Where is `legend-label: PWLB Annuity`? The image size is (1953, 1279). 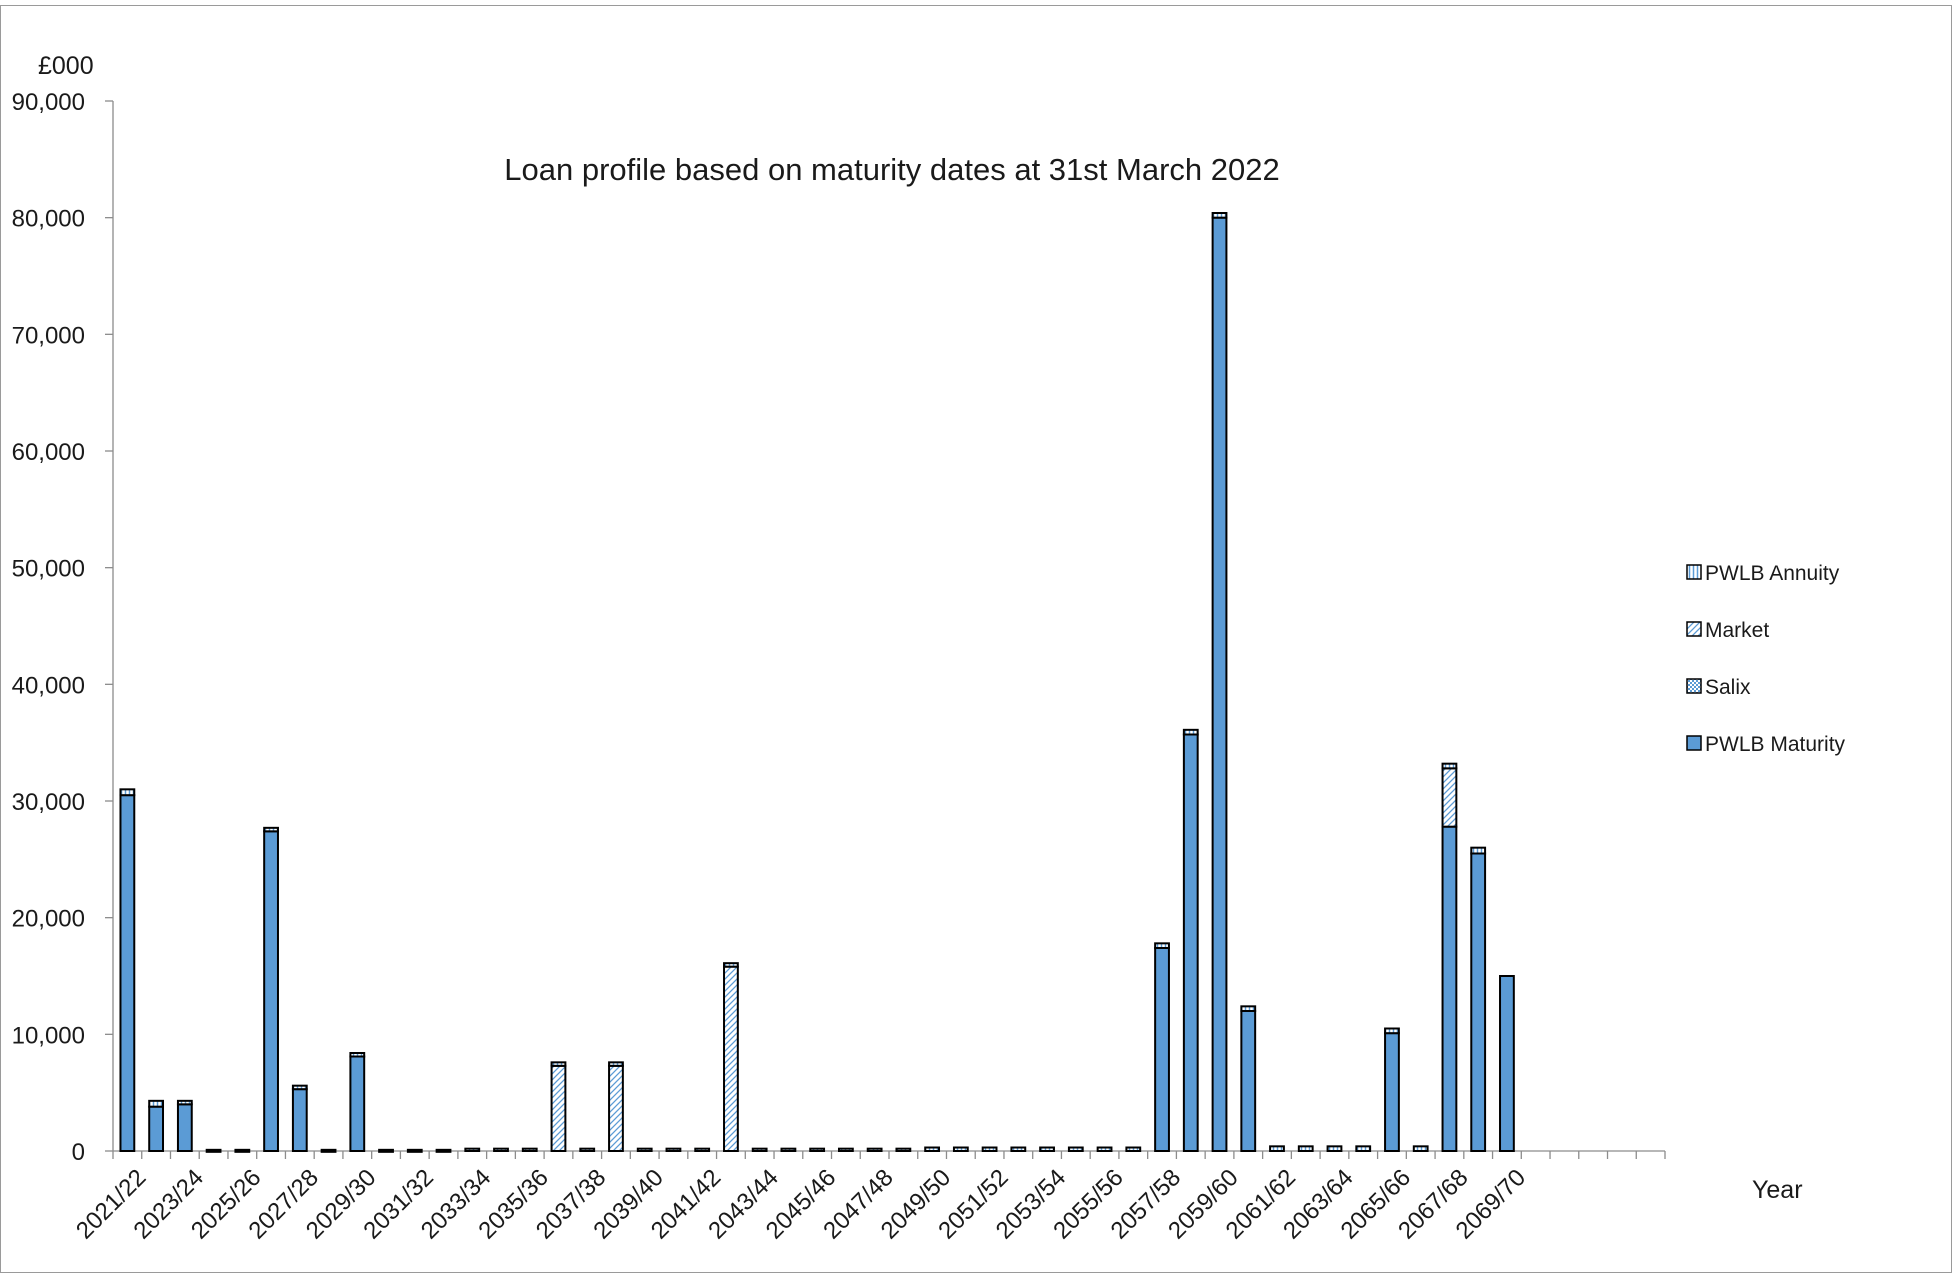
legend-label: PWLB Annuity is located at coordinates (1772, 573).